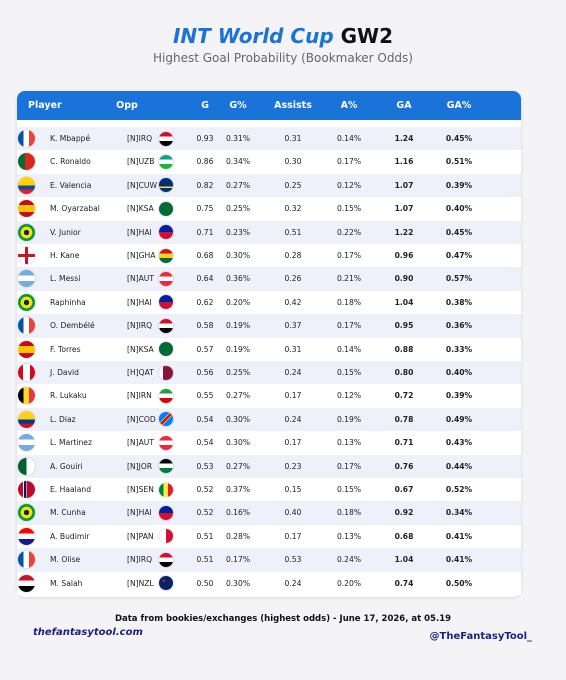 The height and width of the screenshot is (680, 566). Describe the element at coordinates (72, 326) in the screenshot. I see `player-name: O. Dembélé` at that location.